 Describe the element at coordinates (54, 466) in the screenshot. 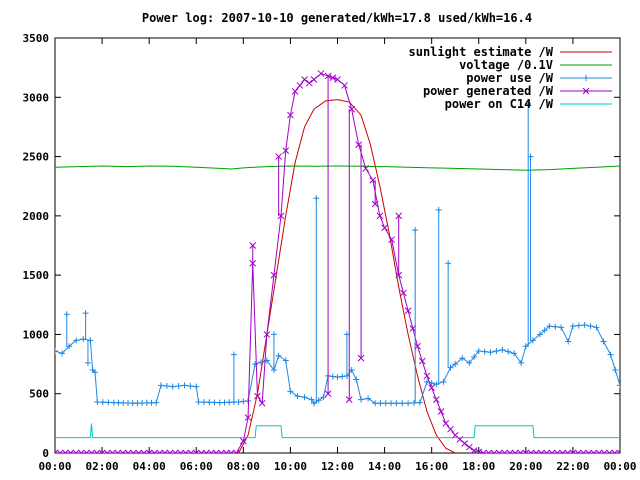

I see `x-tick-label: 00:00` at that location.